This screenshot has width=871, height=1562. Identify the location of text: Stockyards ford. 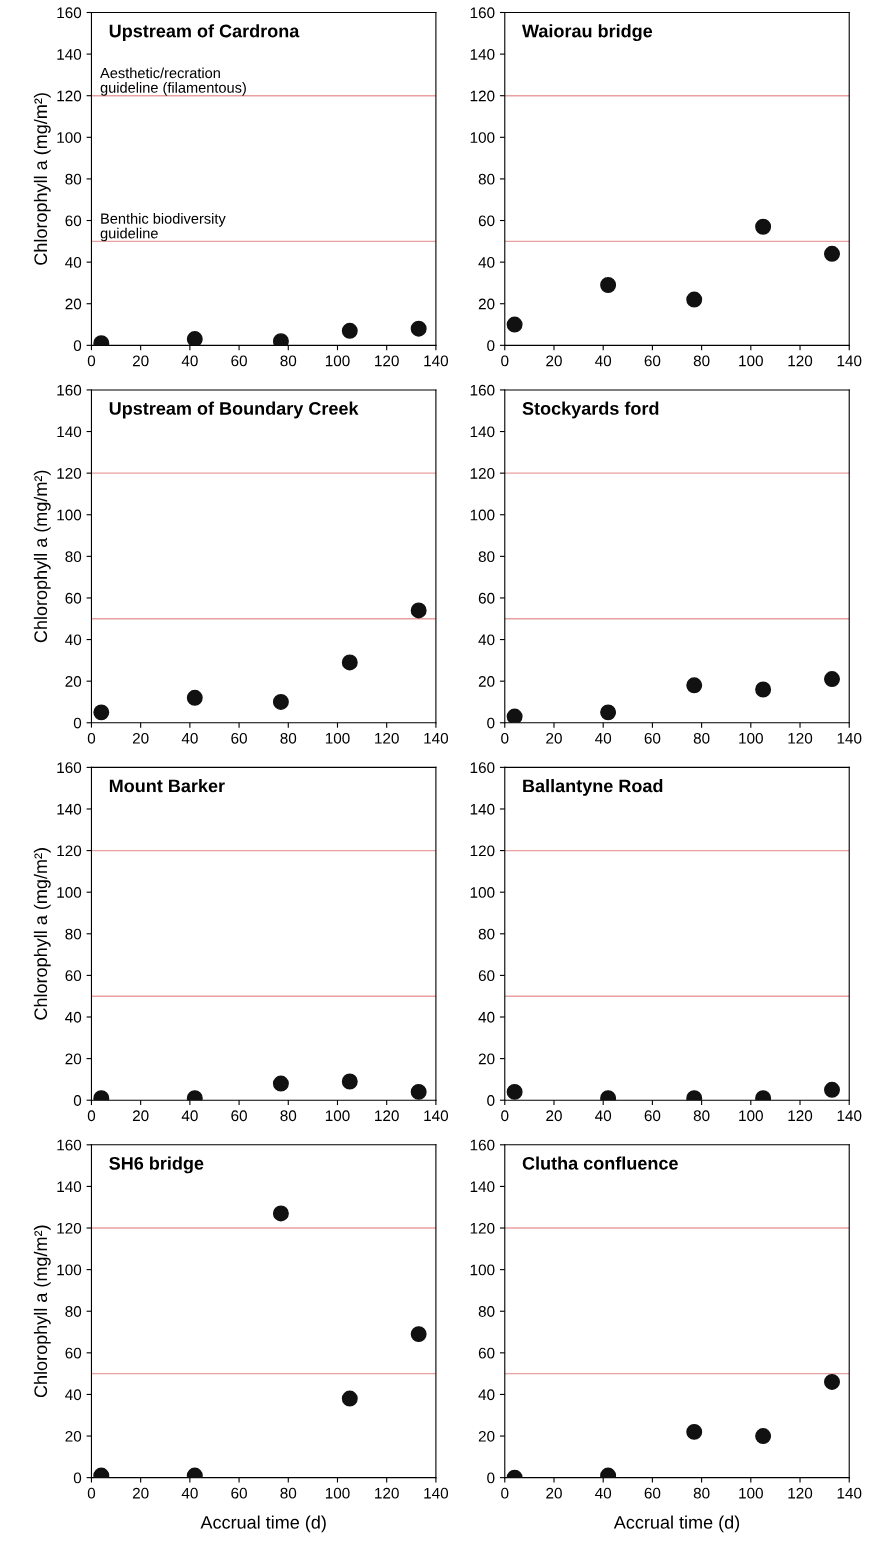
(590, 410).